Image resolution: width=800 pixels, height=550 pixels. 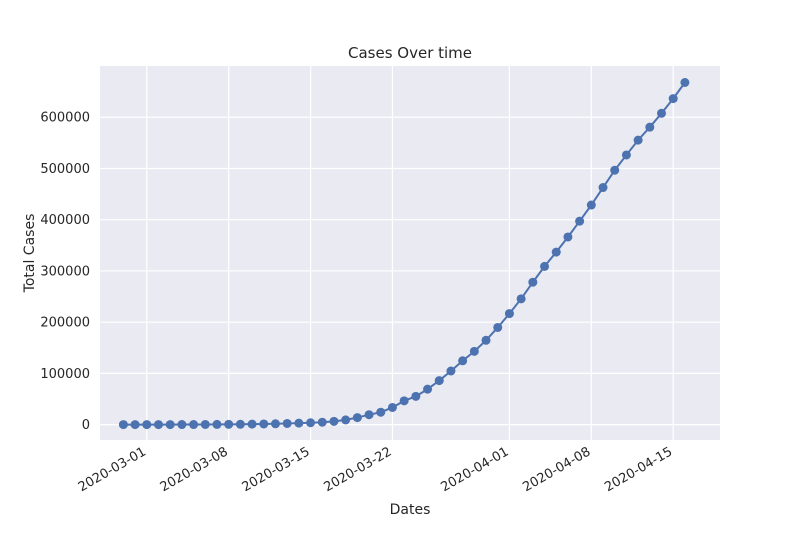 I want to click on y-tick-label: 200000, so click(x=65, y=323).